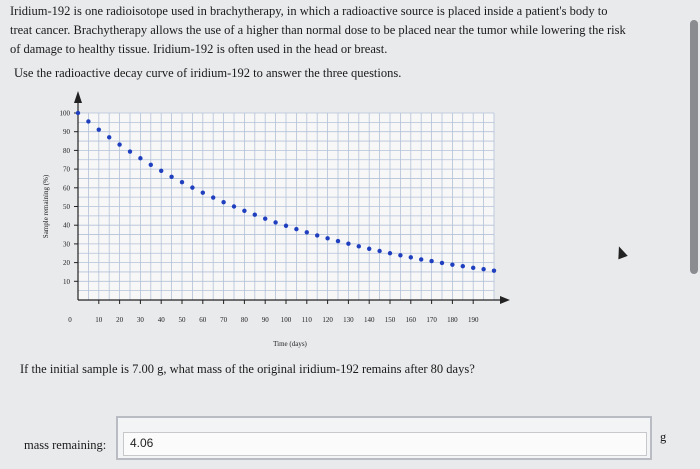 The width and height of the screenshot is (700, 469). I want to click on x-tick-label: 10, so click(99, 320).